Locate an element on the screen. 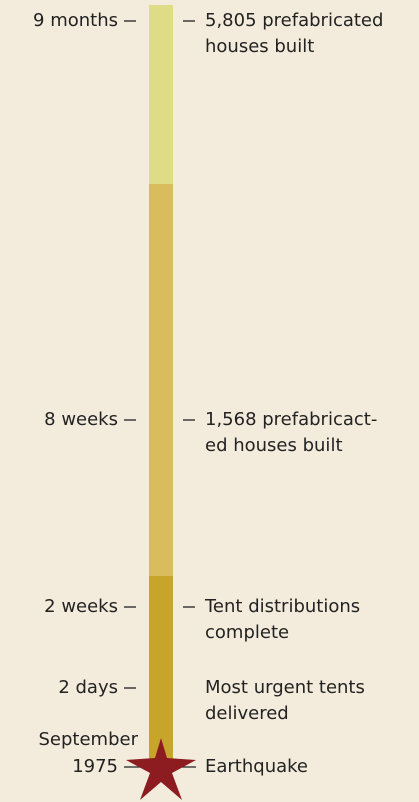 This screenshot has height=802, width=419. event-label: 5,805 prefabricated is located at coordinates (294, 20).